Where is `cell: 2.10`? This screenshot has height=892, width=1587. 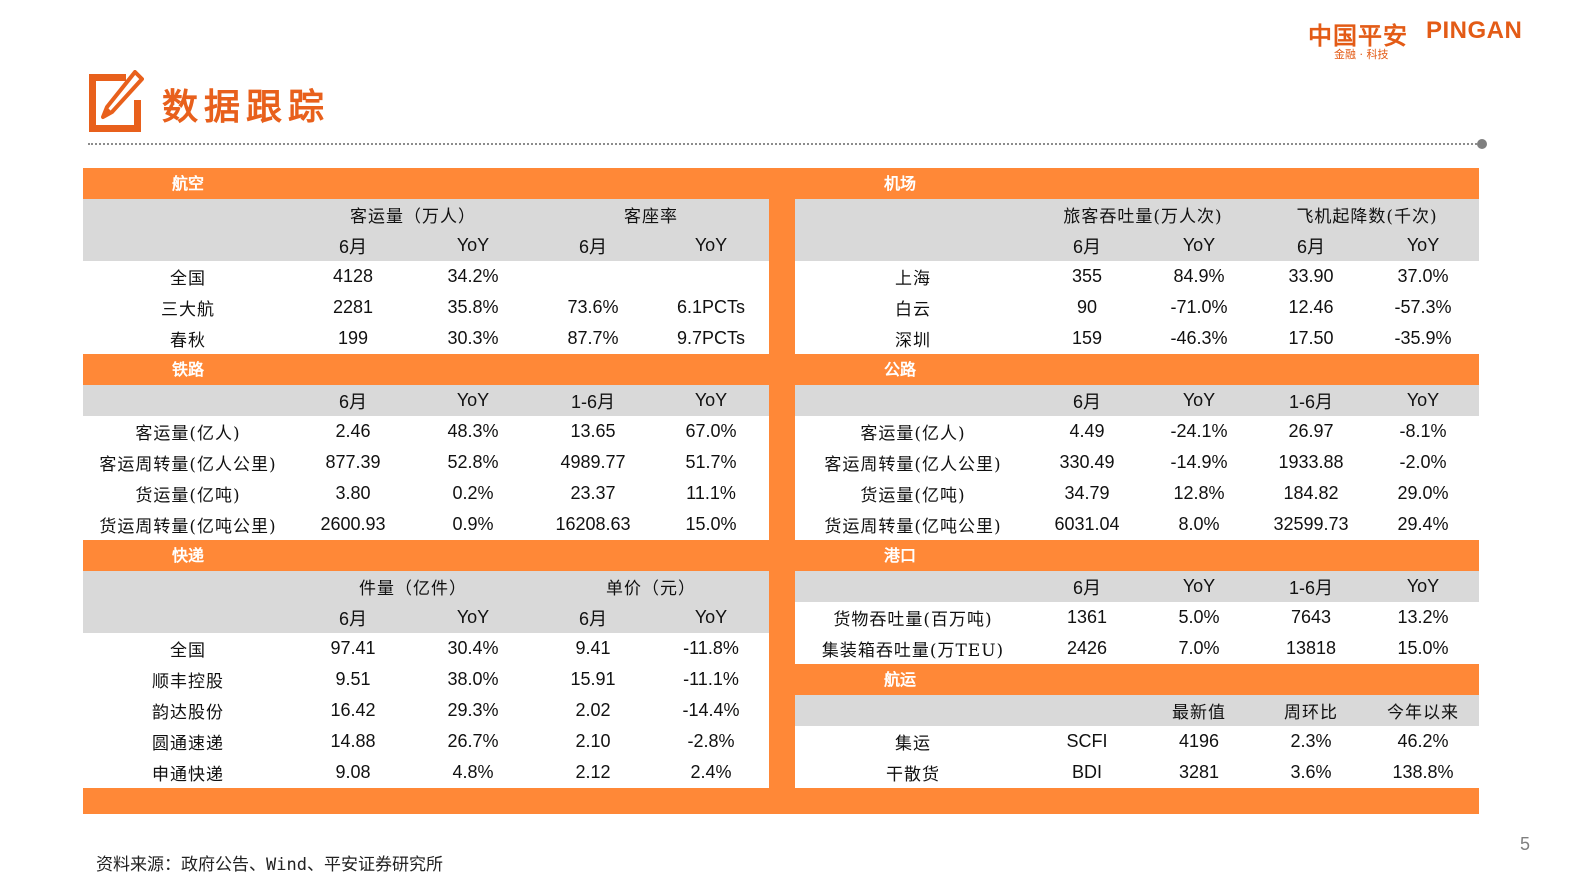
cell: 2.10 is located at coordinates (593, 741).